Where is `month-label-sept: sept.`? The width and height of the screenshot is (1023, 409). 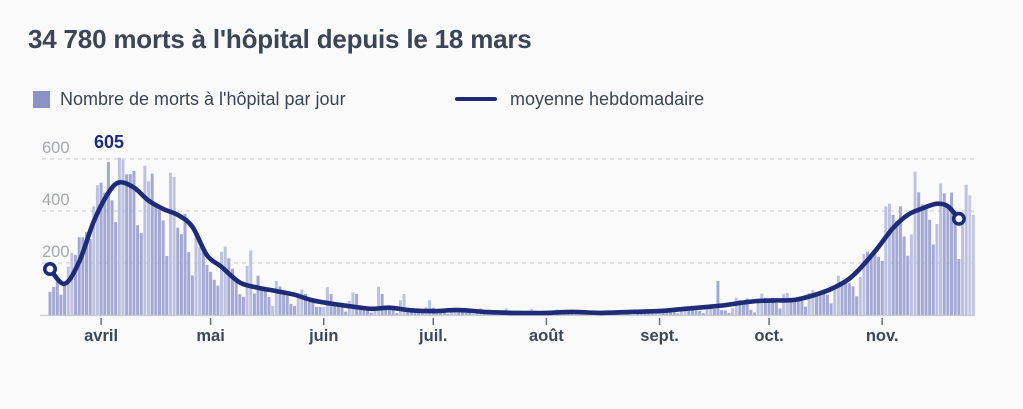
month-label-sept: sept. is located at coordinates (659, 336).